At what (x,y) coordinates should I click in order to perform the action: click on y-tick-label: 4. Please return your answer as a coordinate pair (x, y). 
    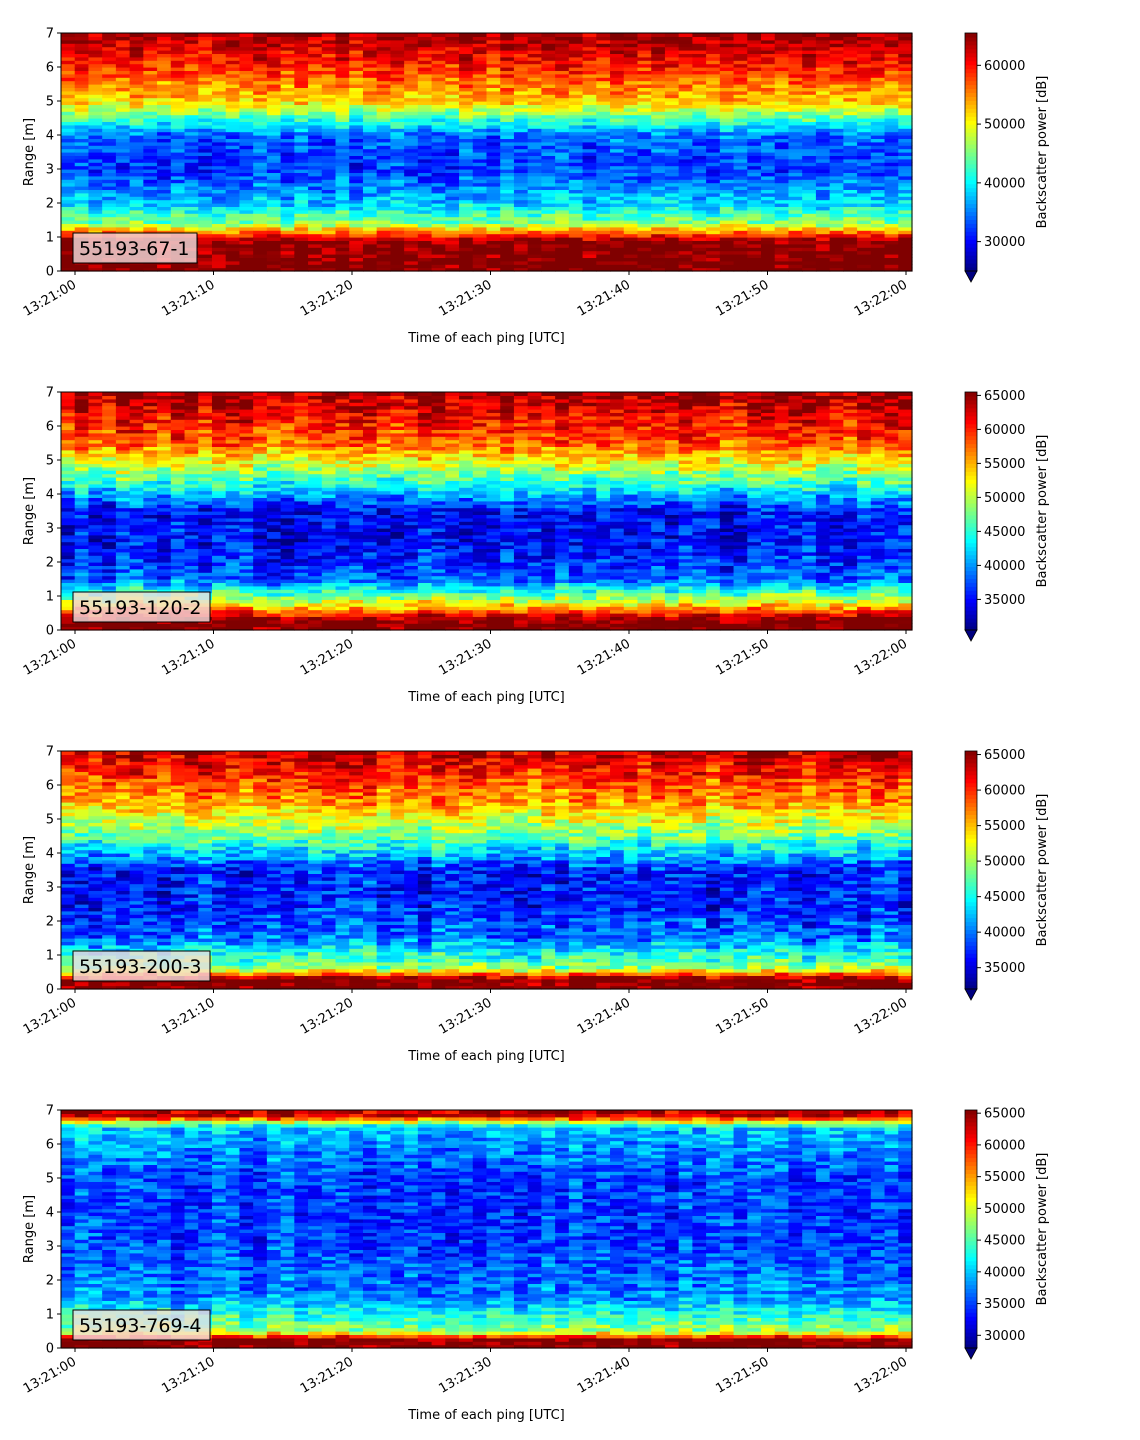
    Looking at the image, I should click on (50, 136).